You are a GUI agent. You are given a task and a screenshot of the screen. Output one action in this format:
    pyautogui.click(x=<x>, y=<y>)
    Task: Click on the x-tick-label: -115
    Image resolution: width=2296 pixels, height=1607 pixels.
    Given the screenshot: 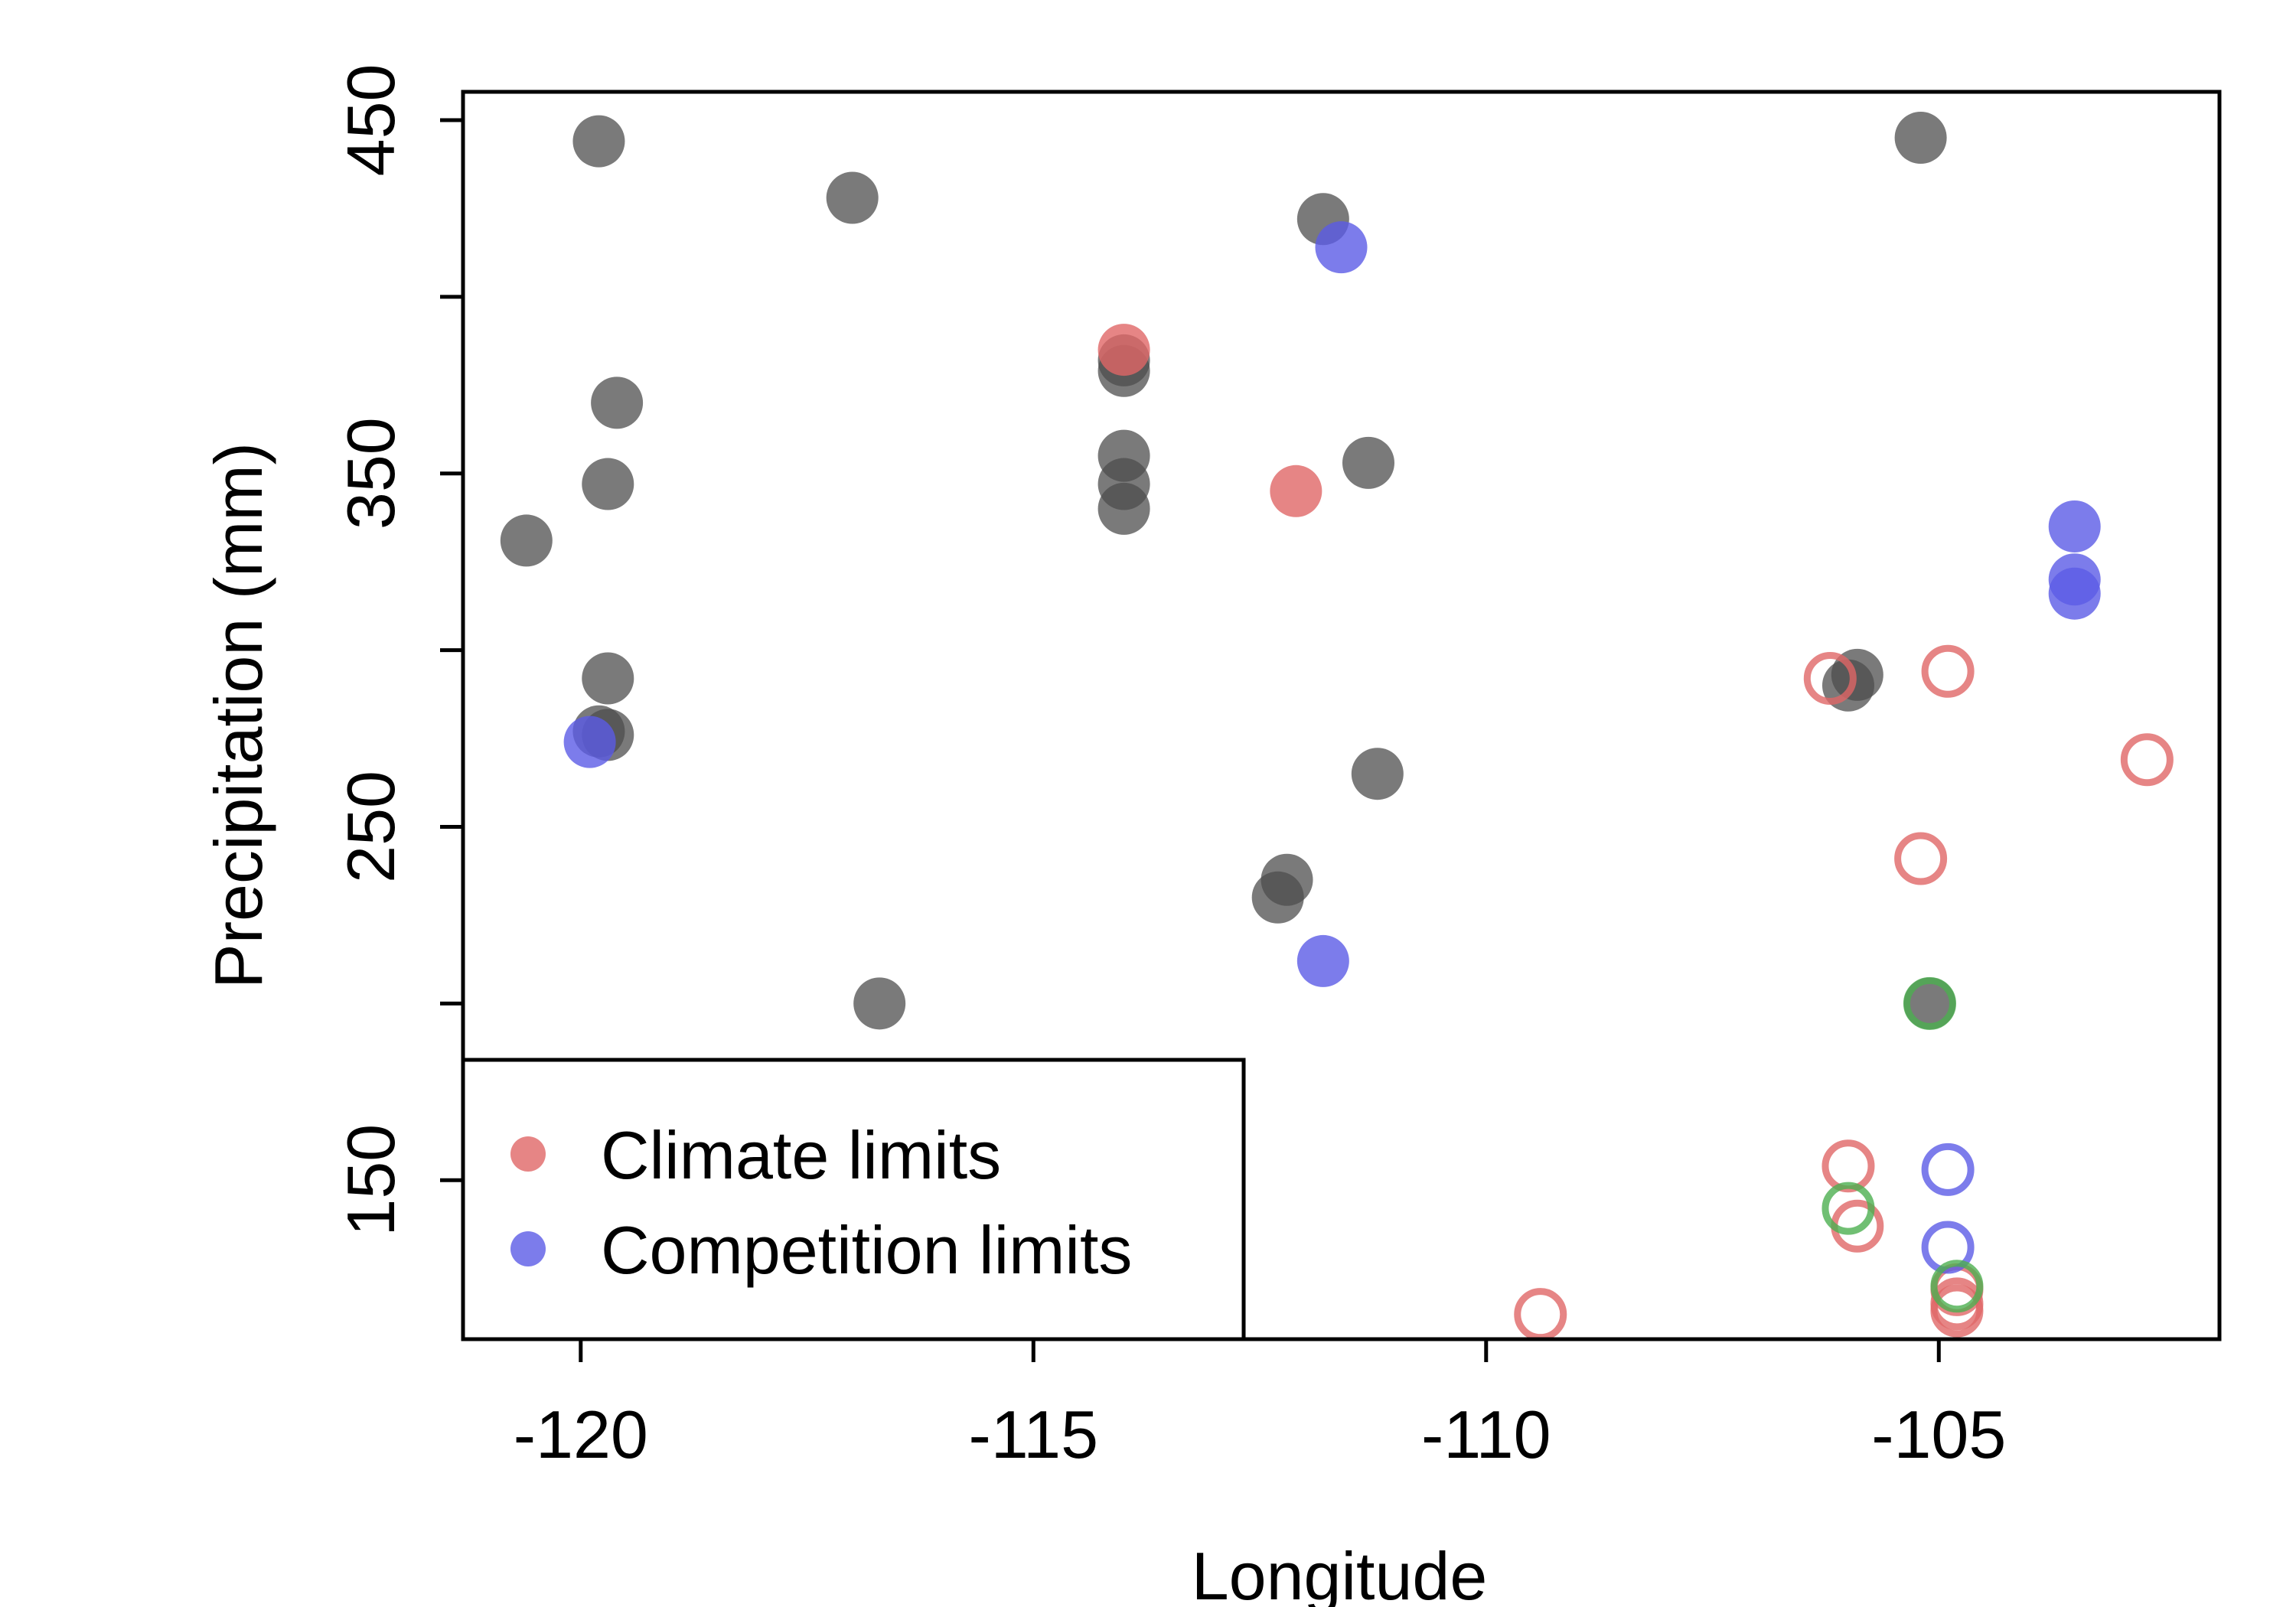 What is the action you would take?
    pyautogui.click(x=1033, y=1434)
    